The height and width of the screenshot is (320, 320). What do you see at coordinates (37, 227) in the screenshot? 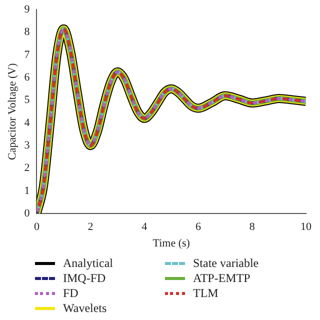
I see `x-tick-label: 0` at bounding box center [37, 227].